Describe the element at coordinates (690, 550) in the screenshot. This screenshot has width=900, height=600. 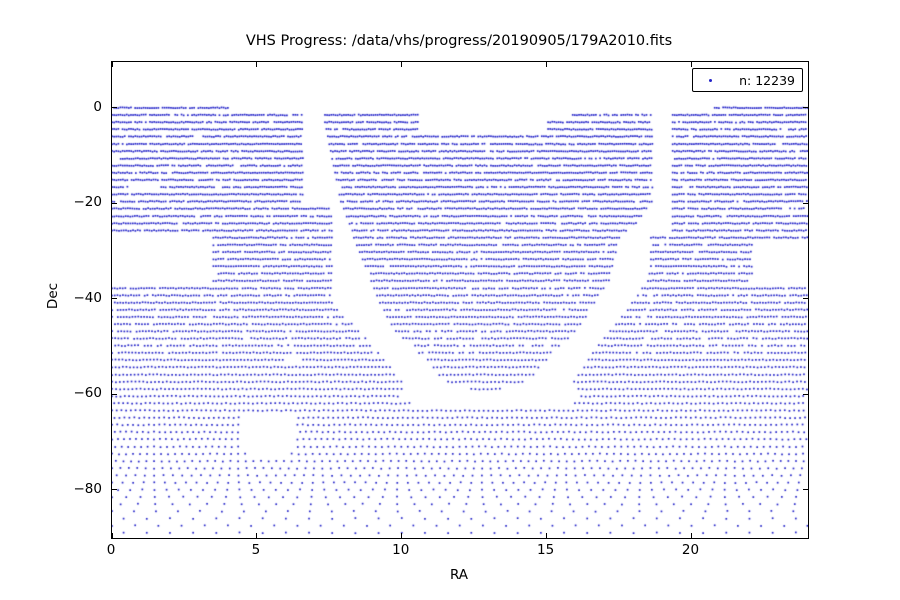
I see `x-tick-label: 20` at that location.